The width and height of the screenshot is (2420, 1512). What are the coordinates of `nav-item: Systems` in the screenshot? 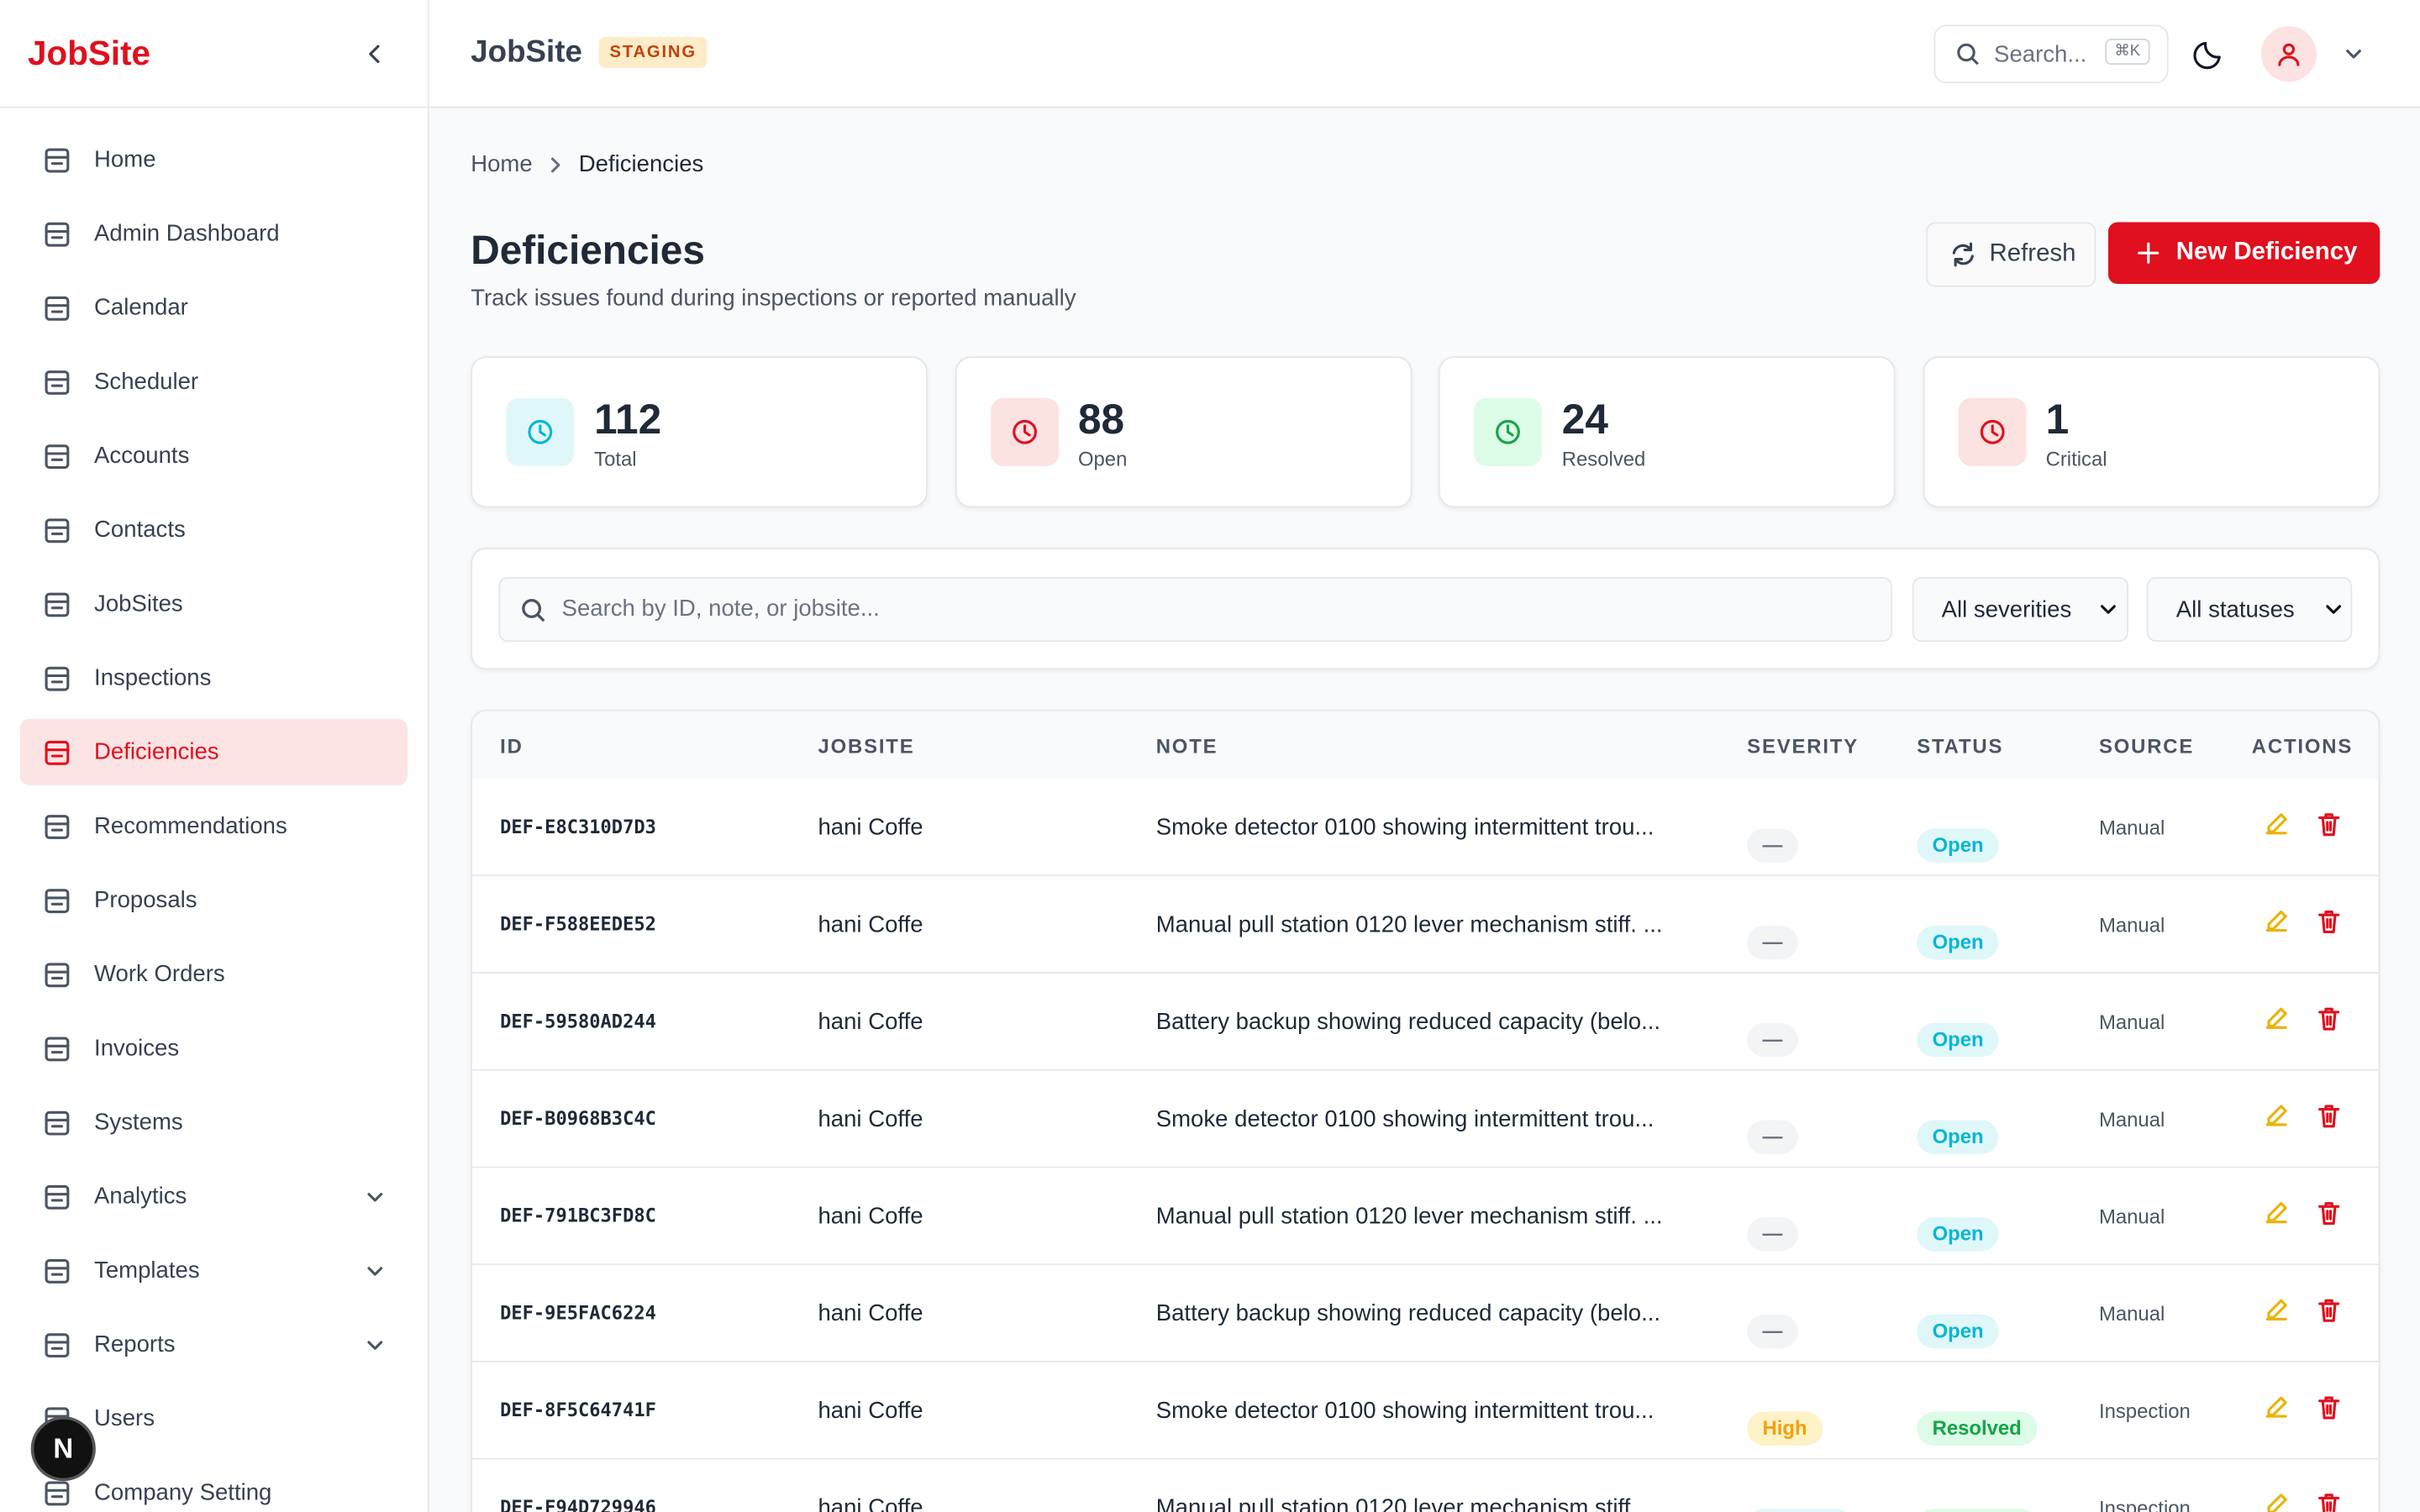 It's located at (138, 1122).